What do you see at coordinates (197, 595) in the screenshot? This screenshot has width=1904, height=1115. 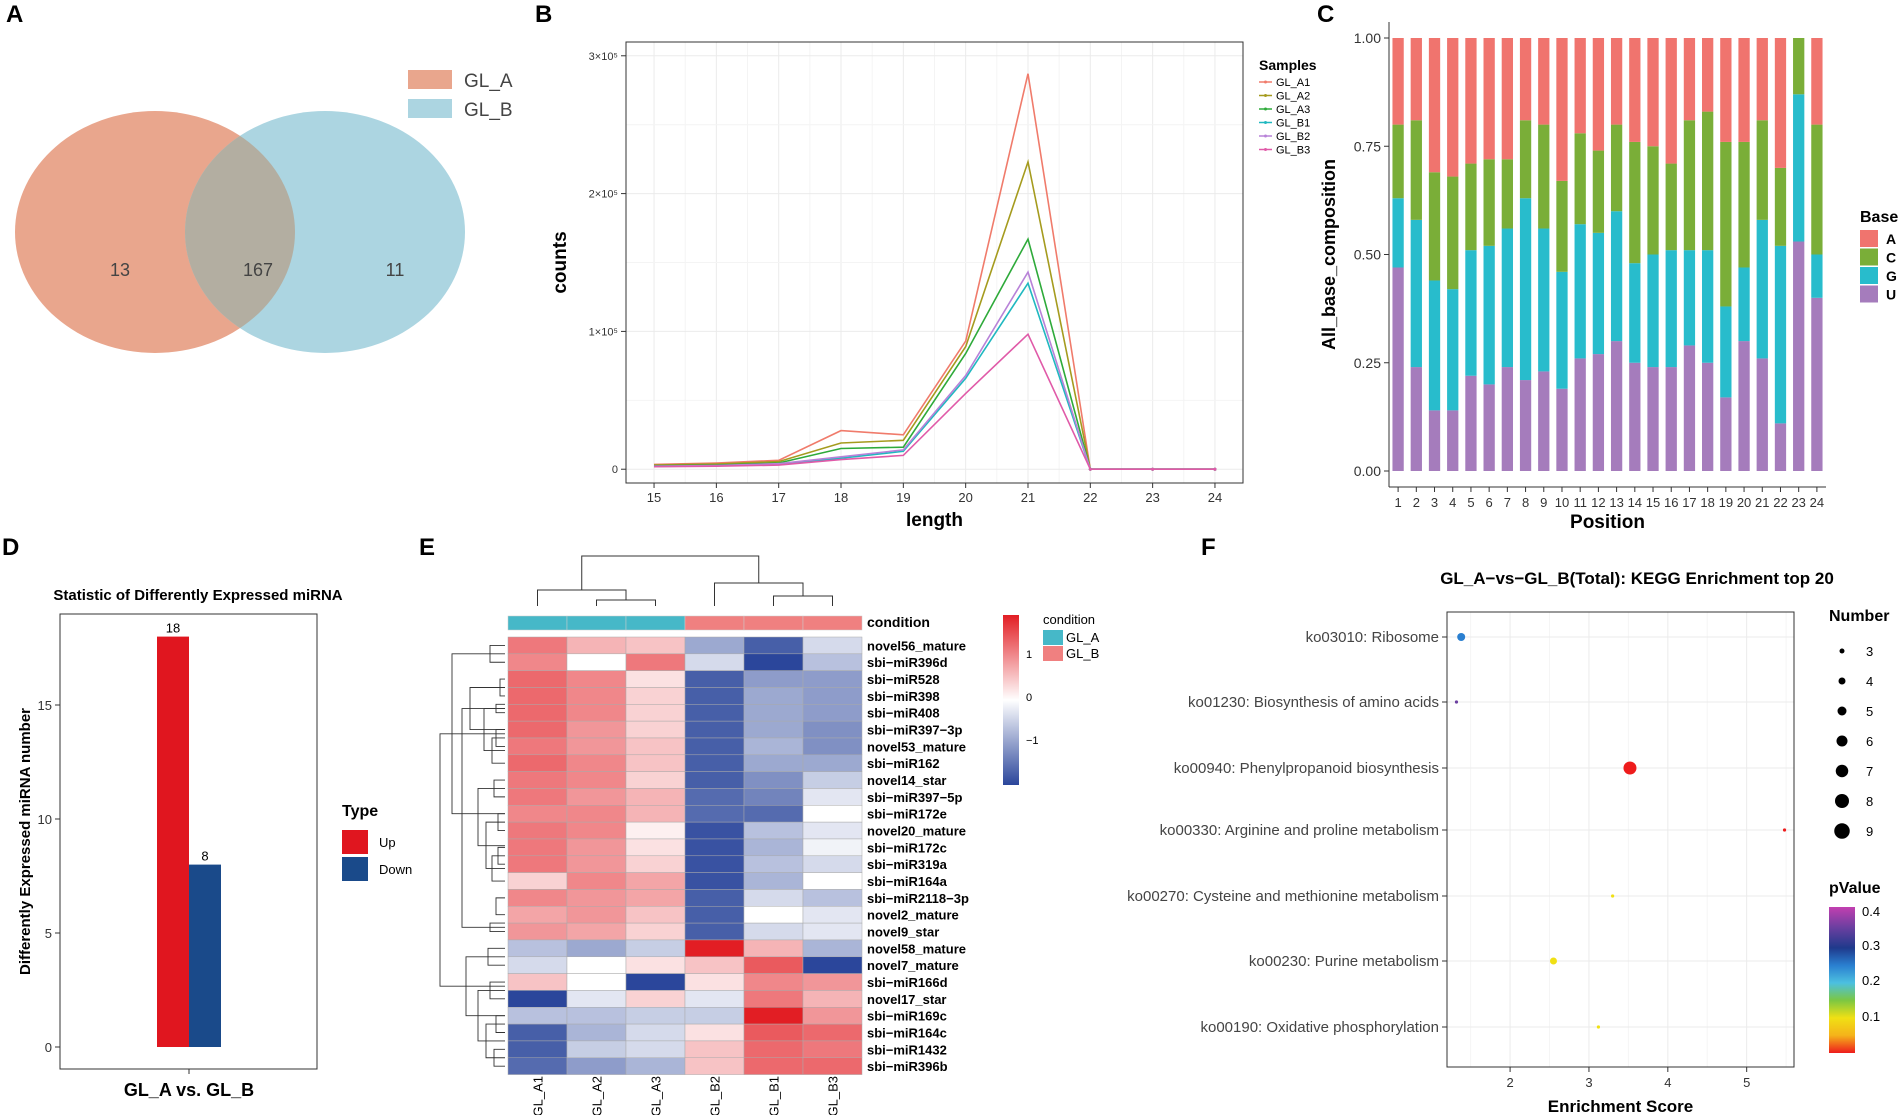 I see `d-title: Statistic of Differently Expressed miRNA` at bounding box center [197, 595].